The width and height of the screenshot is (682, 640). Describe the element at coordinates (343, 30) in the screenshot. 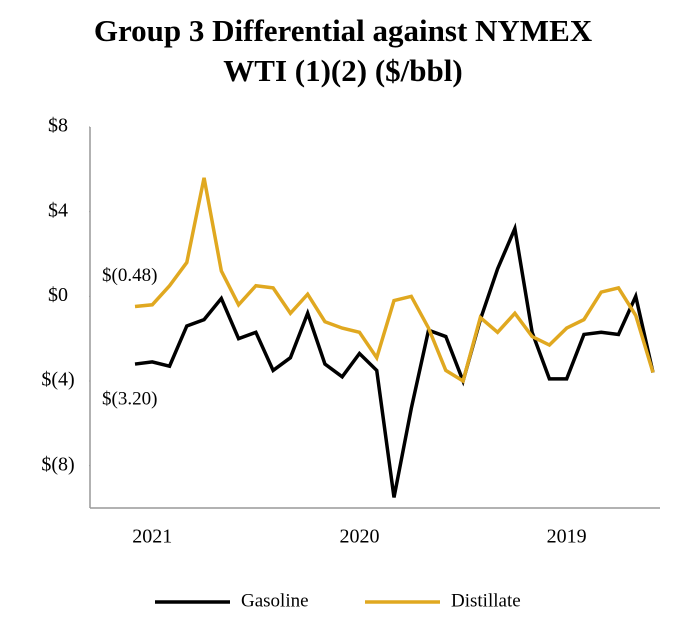

I see `chart-title: Group 3 Differential against NYMEX` at that location.